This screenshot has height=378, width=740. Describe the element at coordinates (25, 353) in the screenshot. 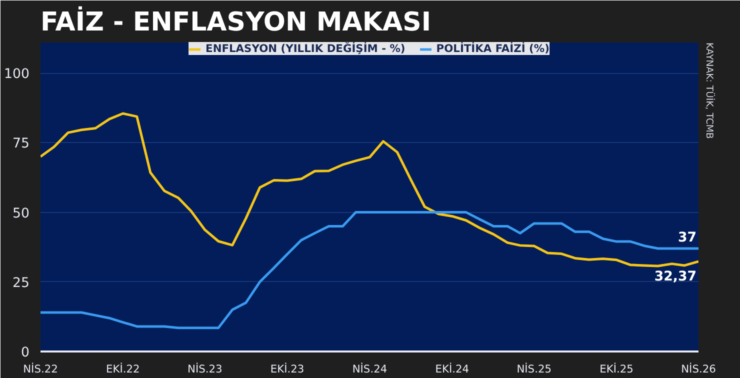

I see `y-tick-label: 0` at that location.